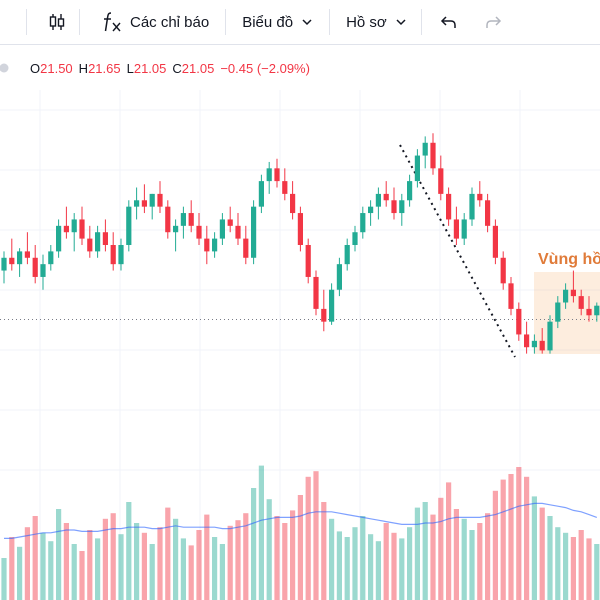 Image resolution: width=600 pixels, height=600 pixels. What do you see at coordinates (376, 22) in the screenshot?
I see `profile-menu-button: Hồ sơ` at bounding box center [376, 22].